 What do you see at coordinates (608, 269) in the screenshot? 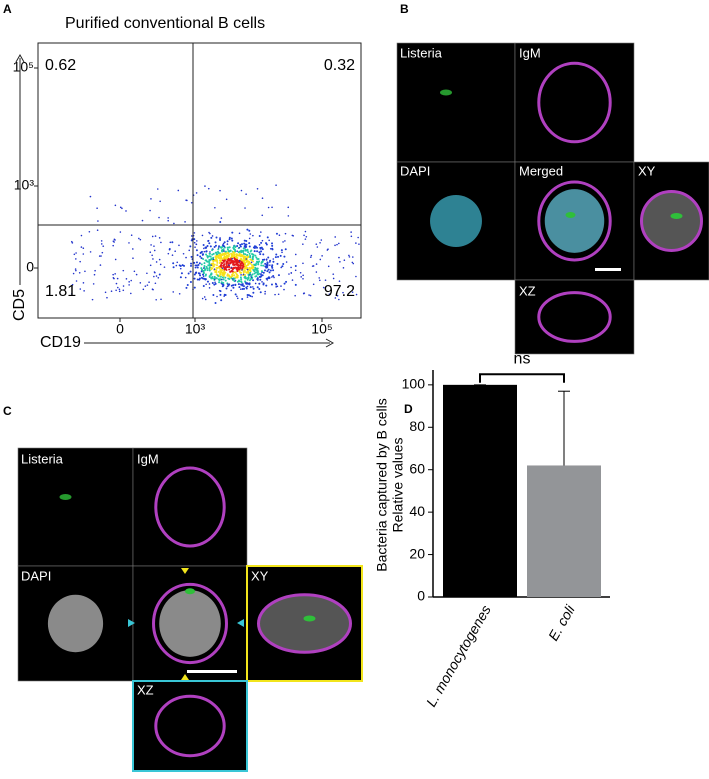
I see `scale-bar` at bounding box center [608, 269].